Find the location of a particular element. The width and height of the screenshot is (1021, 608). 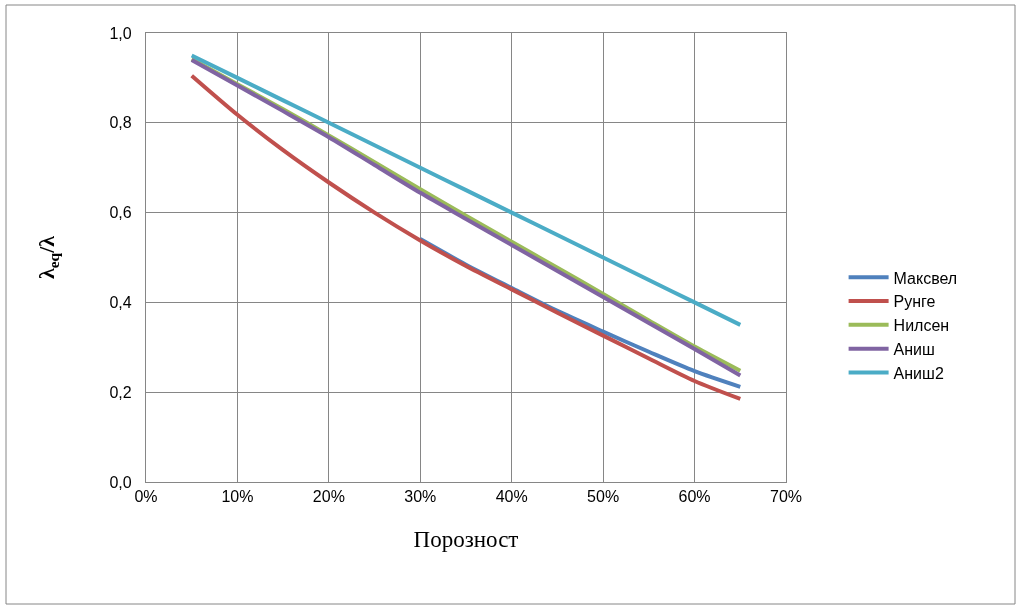

y-tick-label: 0,4 is located at coordinates (120, 302).